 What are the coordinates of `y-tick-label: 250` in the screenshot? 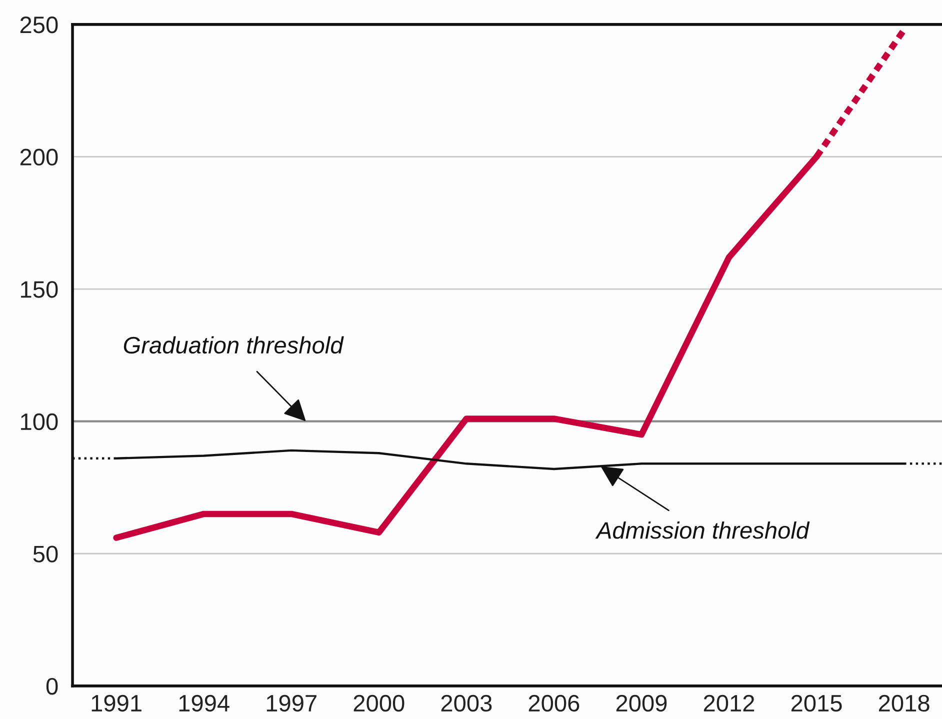 It's located at (39, 25).